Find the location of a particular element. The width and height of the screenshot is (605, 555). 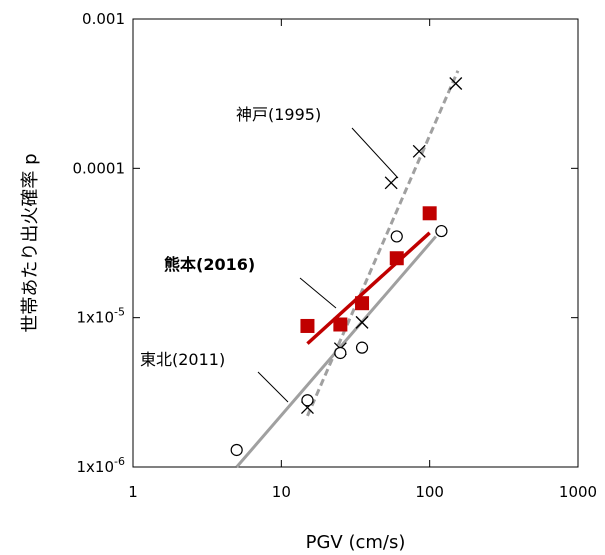

x-tick-label: 1000 is located at coordinates (578, 492).